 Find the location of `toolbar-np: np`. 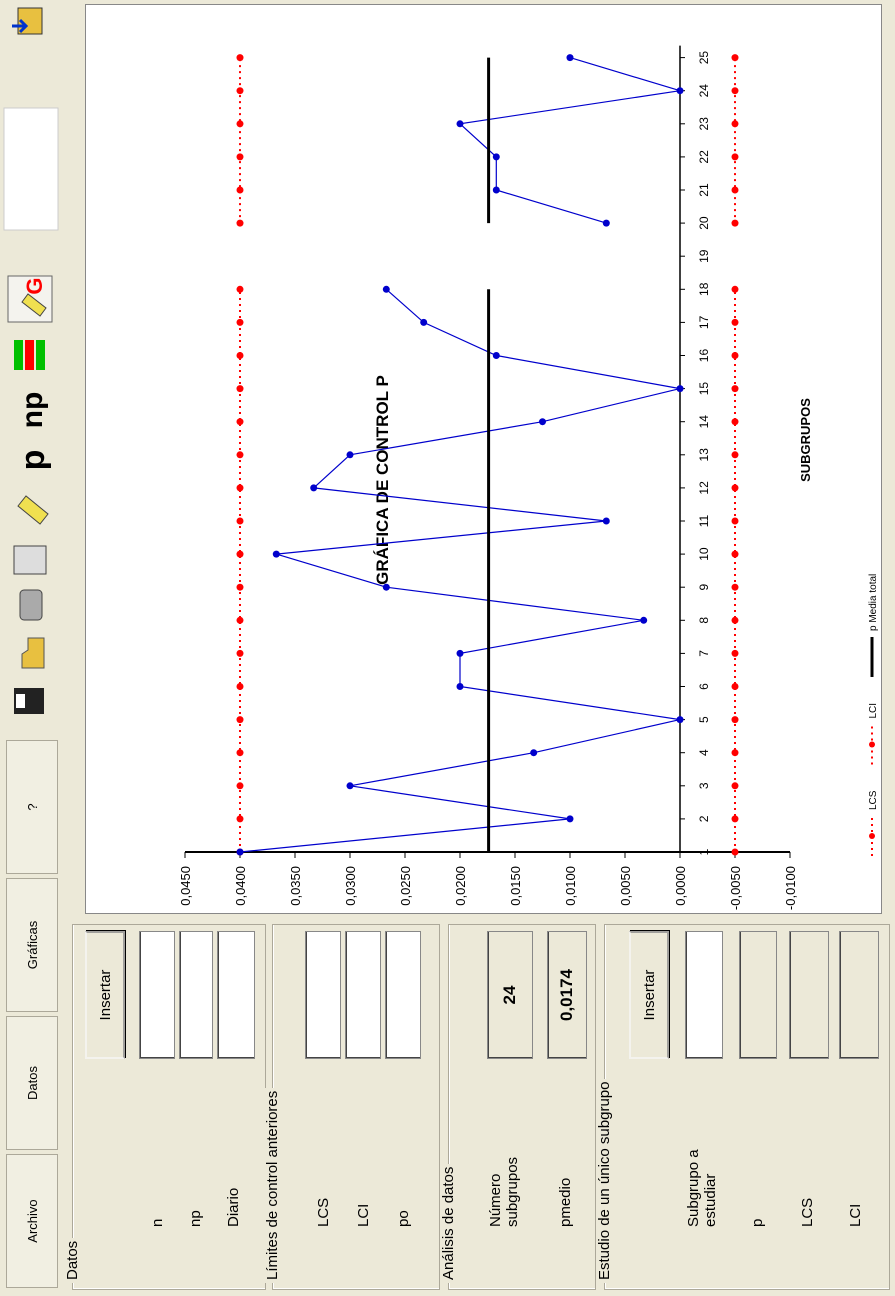

toolbar-np: np is located at coordinates (32, 410).